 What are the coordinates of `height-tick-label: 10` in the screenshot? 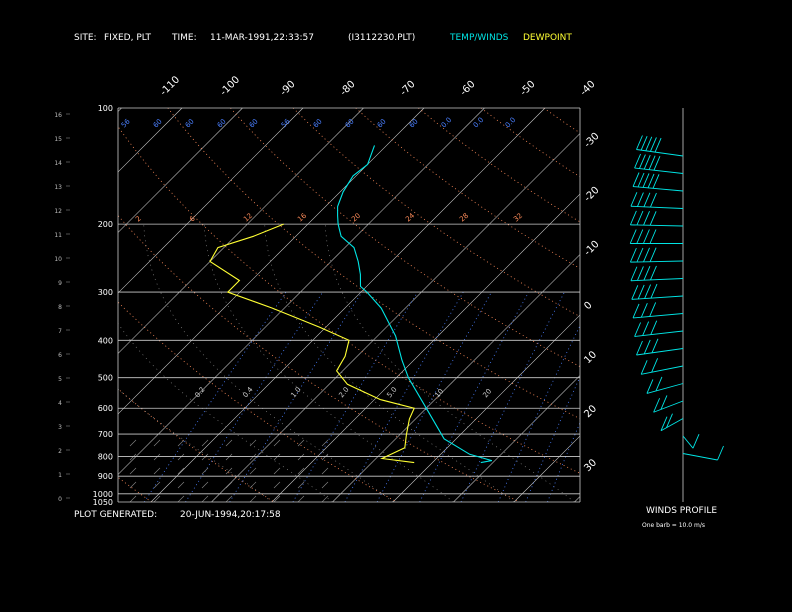 It's located at (58, 259).